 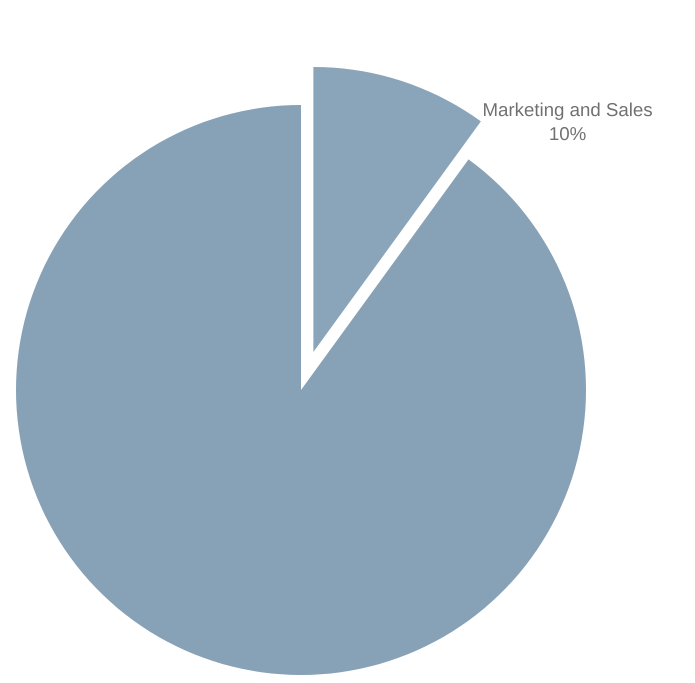 I want to click on slice-label: Marketing and Sales, so click(x=568, y=111).